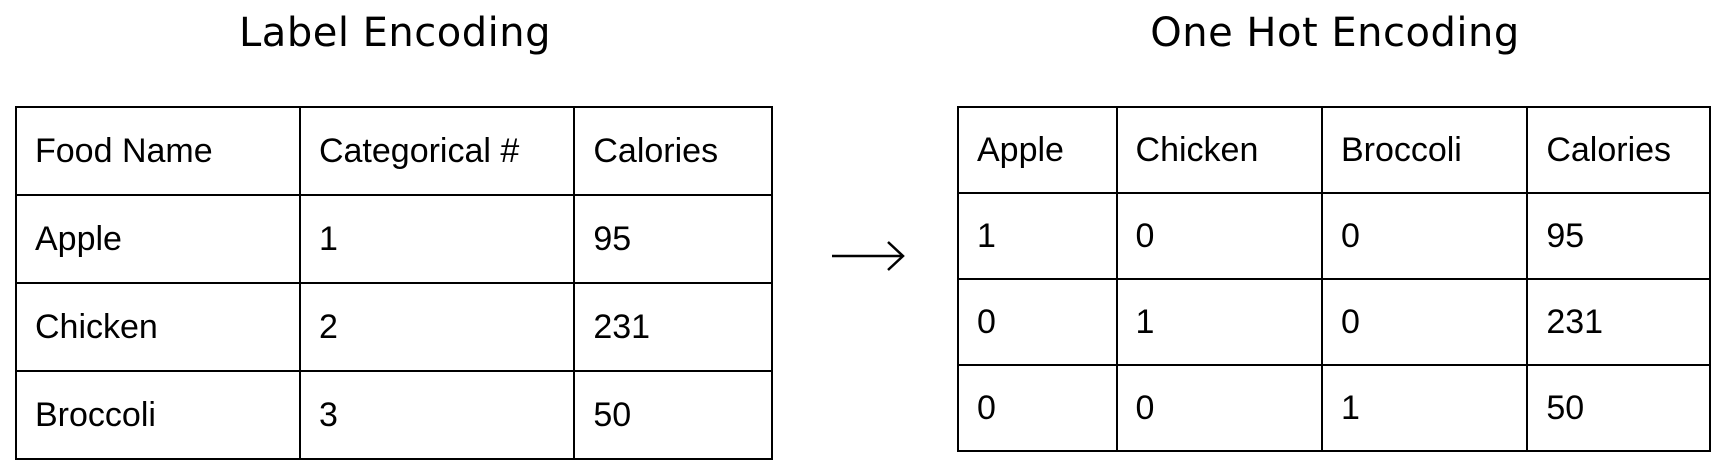  I want to click on table-cell: Broccoli, so click(158, 415).